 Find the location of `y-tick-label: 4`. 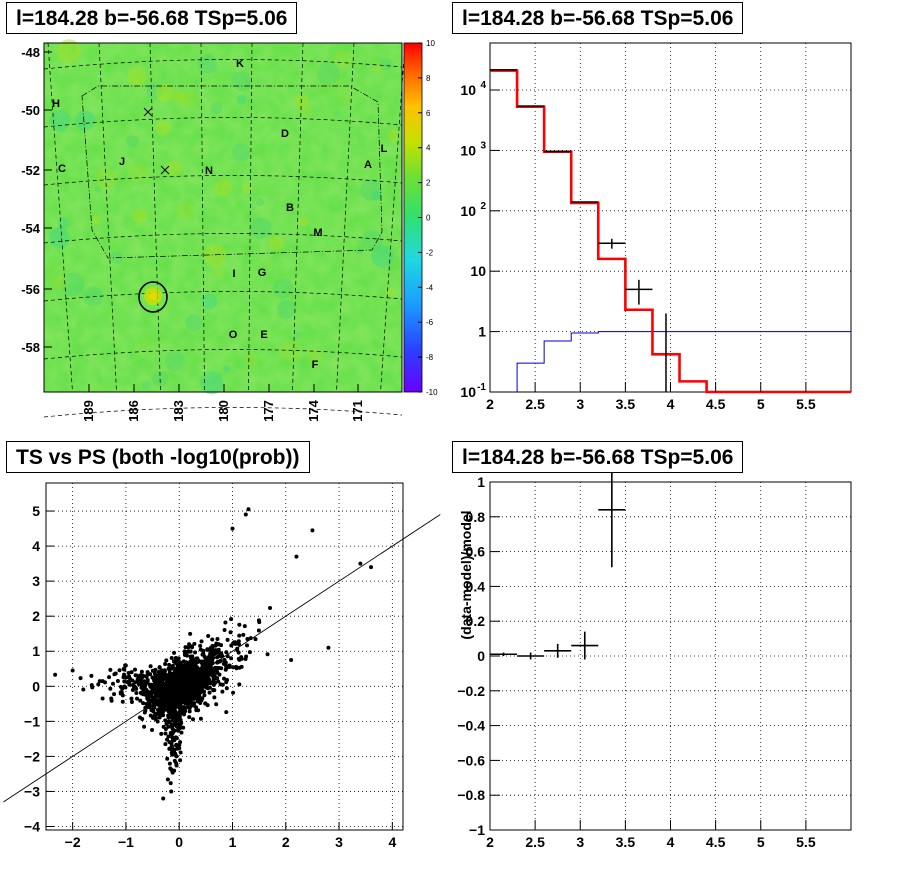

y-tick-label: 4 is located at coordinates (36, 546).